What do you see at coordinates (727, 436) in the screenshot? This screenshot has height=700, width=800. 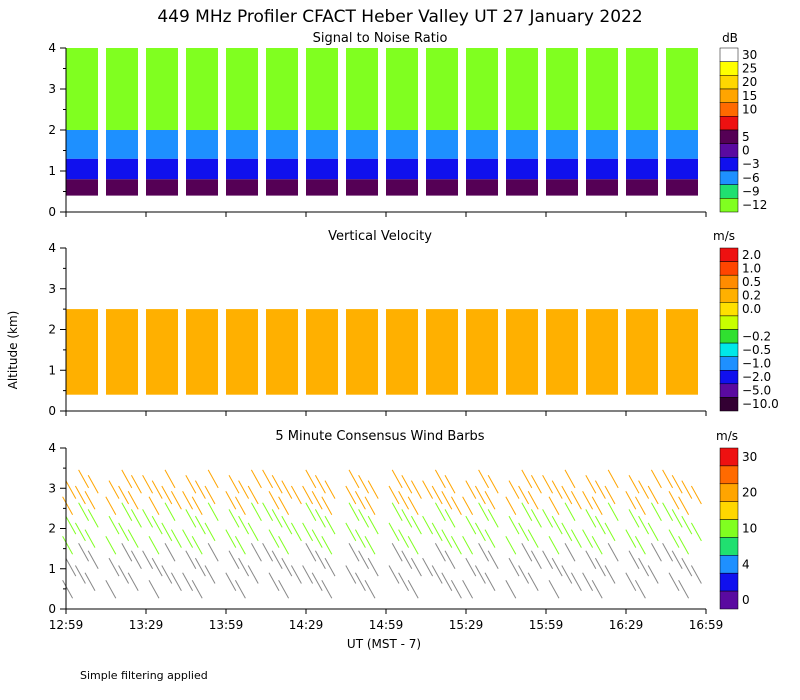 I see `wind-unit-label: m/s` at bounding box center [727, 436].